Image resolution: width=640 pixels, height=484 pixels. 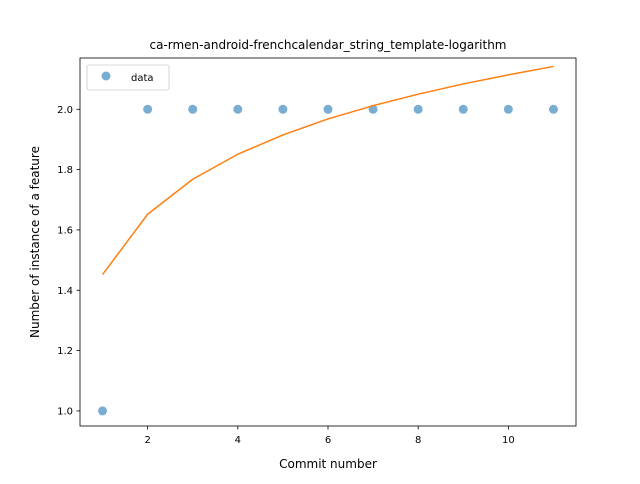 I want to click on legend-label: data, so click(x=142, y=78).